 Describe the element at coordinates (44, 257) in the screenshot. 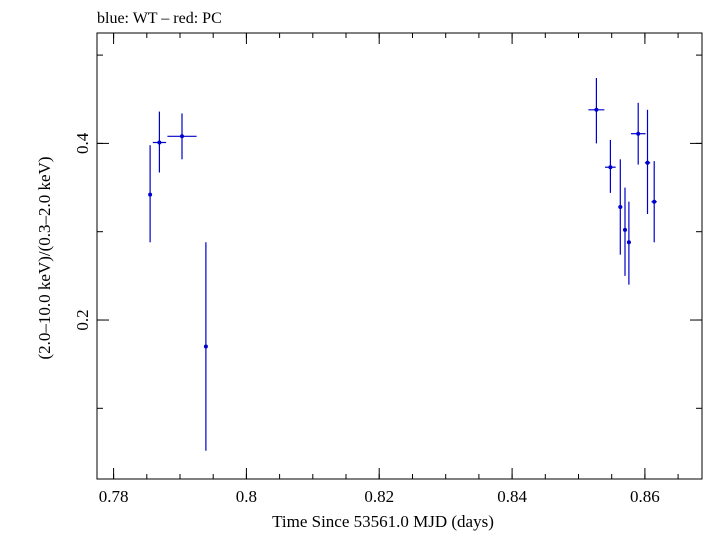

I see `y-axis-label: (2.0–10.0 keV)/(0.3–2.0 keV)` at that location.